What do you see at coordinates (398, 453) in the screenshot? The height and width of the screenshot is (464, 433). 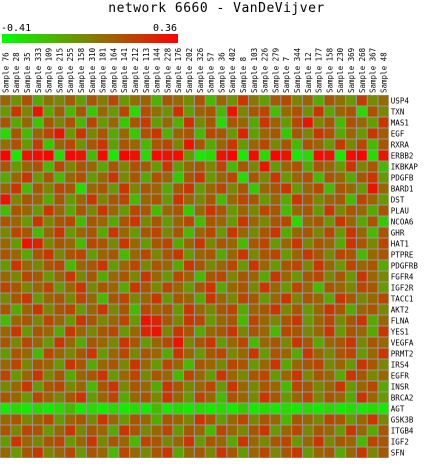 I see `row-label: SFN` at bounding box center [398, 453].